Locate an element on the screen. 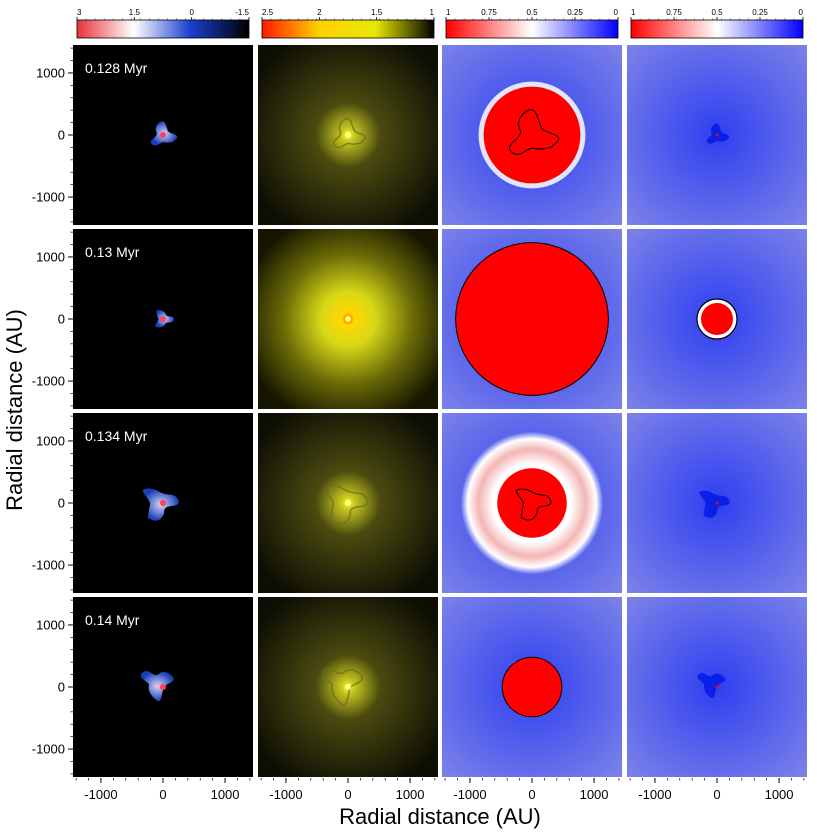  y-axis: 1000 0 -1000 1000 0 -1000 1000 0 -1000 1000 0 -1000 is located at coordinates (52, 411).